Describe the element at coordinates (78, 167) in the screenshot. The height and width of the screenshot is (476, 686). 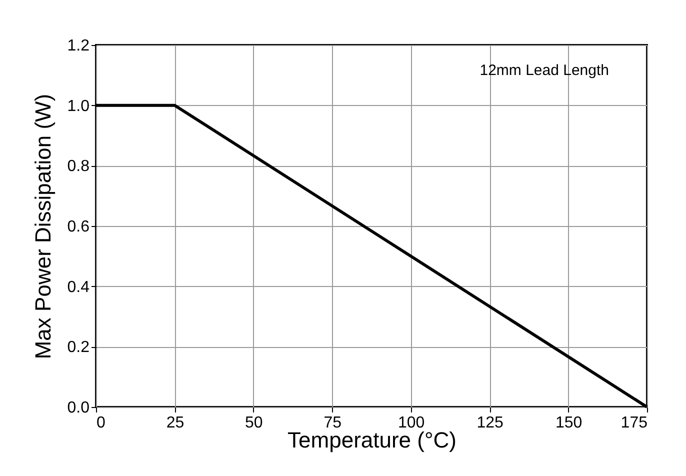
I see `y-tick-label: 0.8` at that location.